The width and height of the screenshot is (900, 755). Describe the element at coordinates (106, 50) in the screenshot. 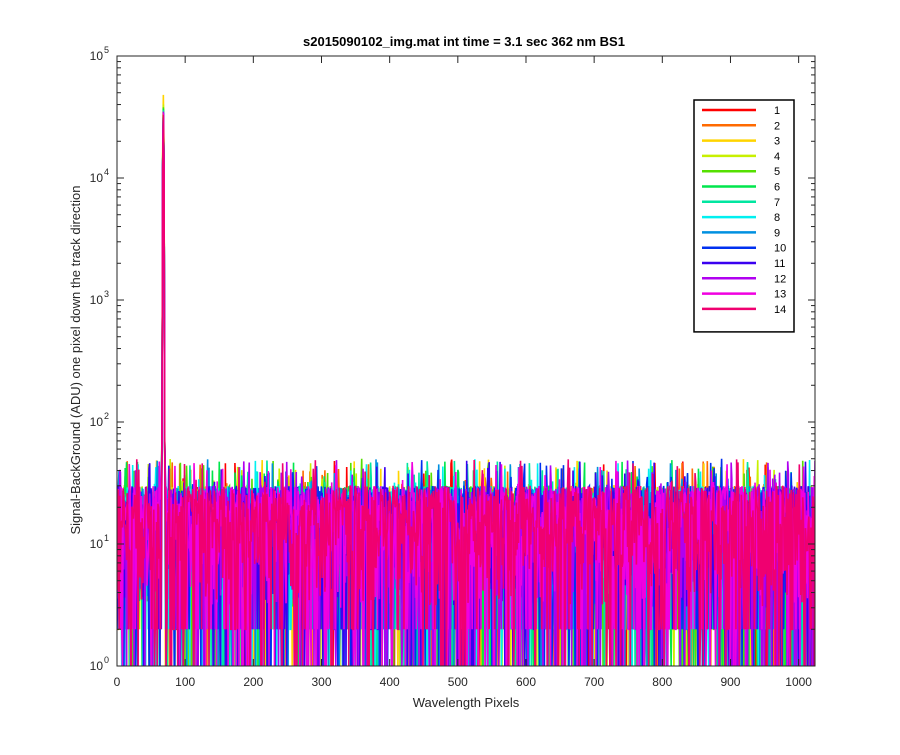

I see `y-tick-exponent: 5` at that location.